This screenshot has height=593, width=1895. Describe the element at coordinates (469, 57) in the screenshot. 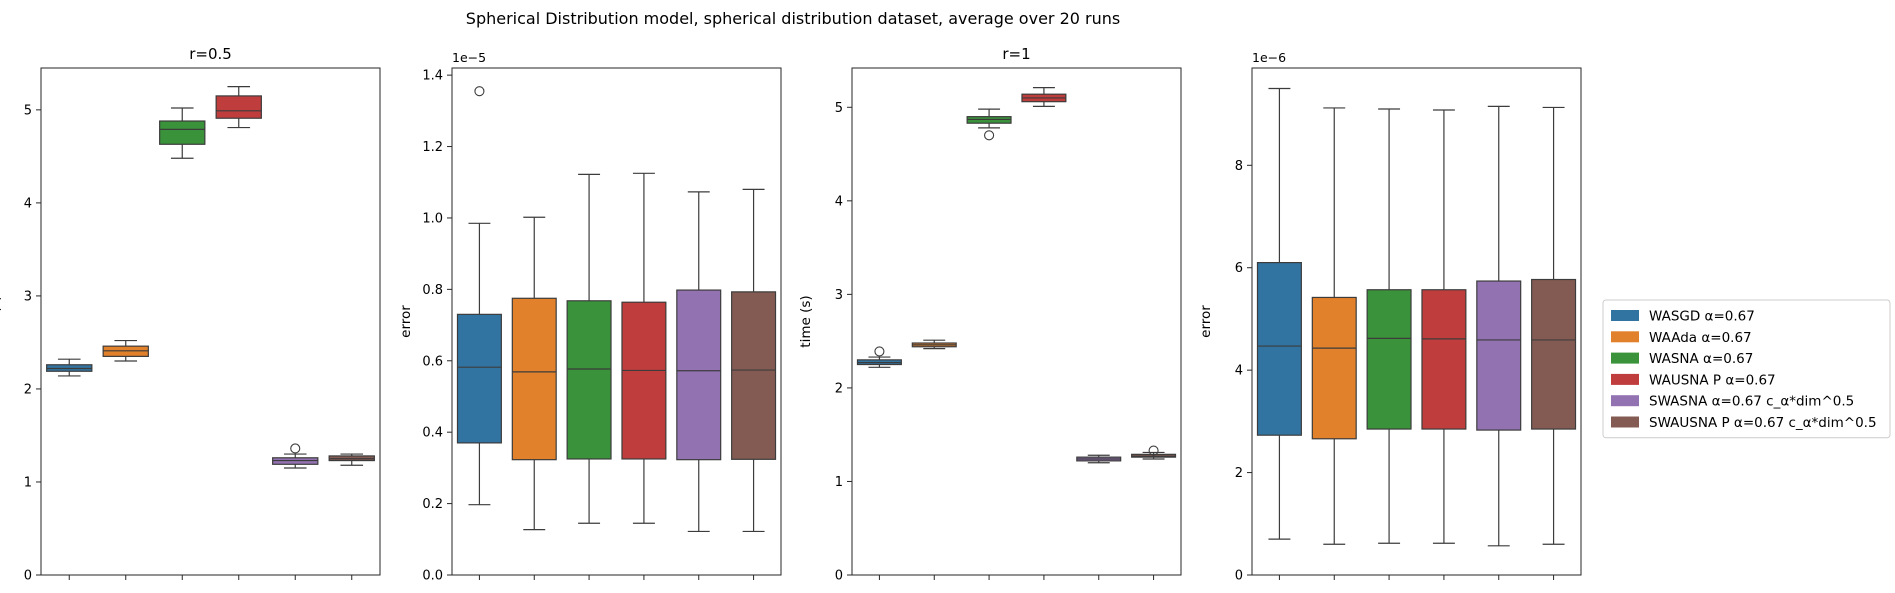

I see `y-offset-label: 1e−5` at that location.